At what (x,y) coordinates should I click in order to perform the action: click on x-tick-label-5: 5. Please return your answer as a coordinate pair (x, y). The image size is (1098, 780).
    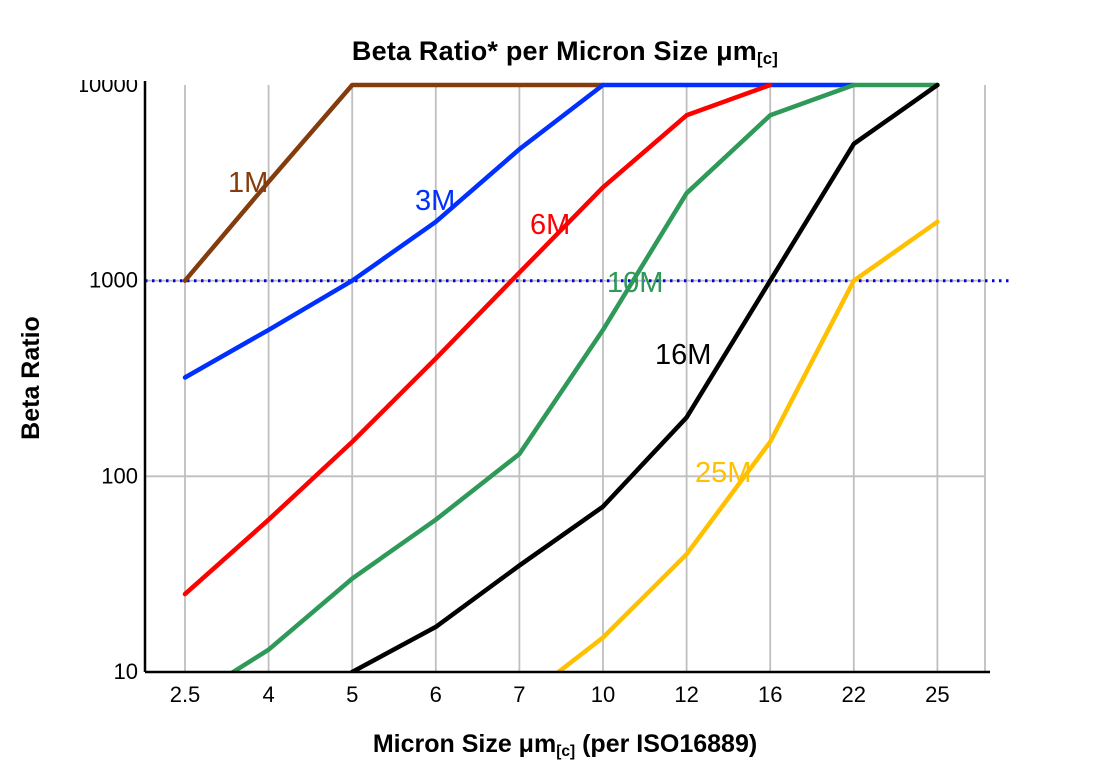
    Looking at the image, I should click on (352, 694).